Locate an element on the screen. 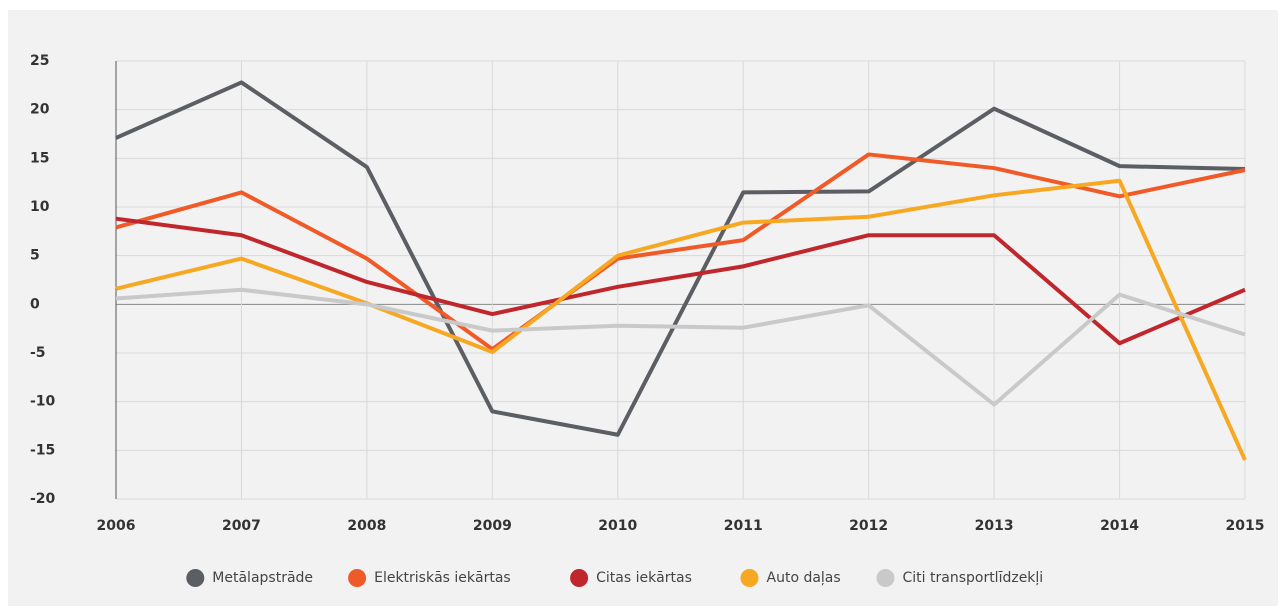 The width and height of the screenshot is (1282, 612). y-tick-label: 0 is located at coordinates (35, 304).